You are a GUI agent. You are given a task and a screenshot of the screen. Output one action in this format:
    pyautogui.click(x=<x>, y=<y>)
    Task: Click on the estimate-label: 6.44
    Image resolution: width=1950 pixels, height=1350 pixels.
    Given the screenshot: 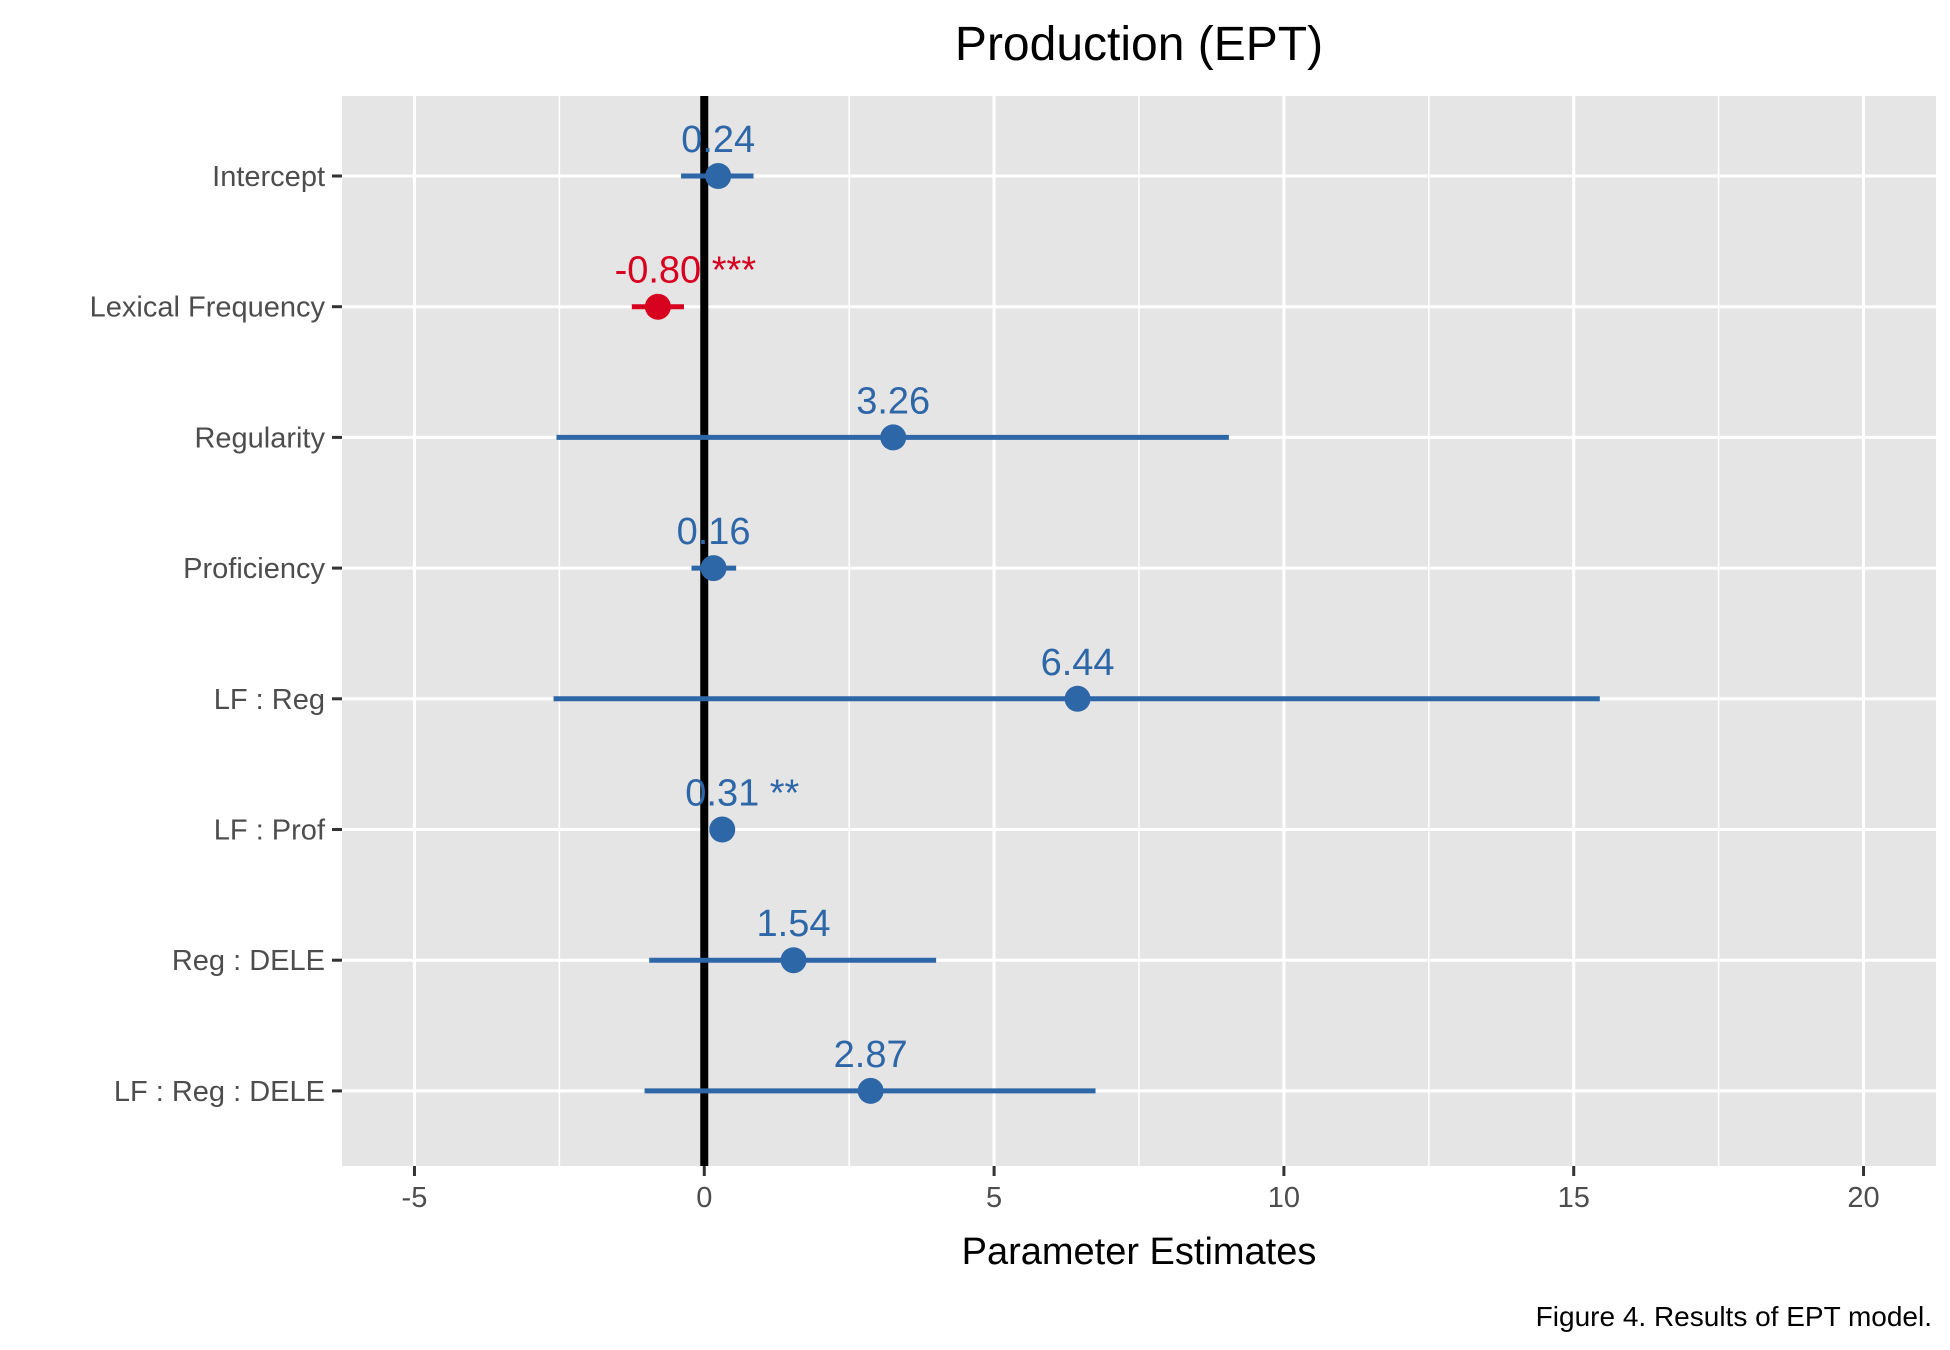 What is the action you would take?
    pyautogui.click(x=1078, y=663)
    